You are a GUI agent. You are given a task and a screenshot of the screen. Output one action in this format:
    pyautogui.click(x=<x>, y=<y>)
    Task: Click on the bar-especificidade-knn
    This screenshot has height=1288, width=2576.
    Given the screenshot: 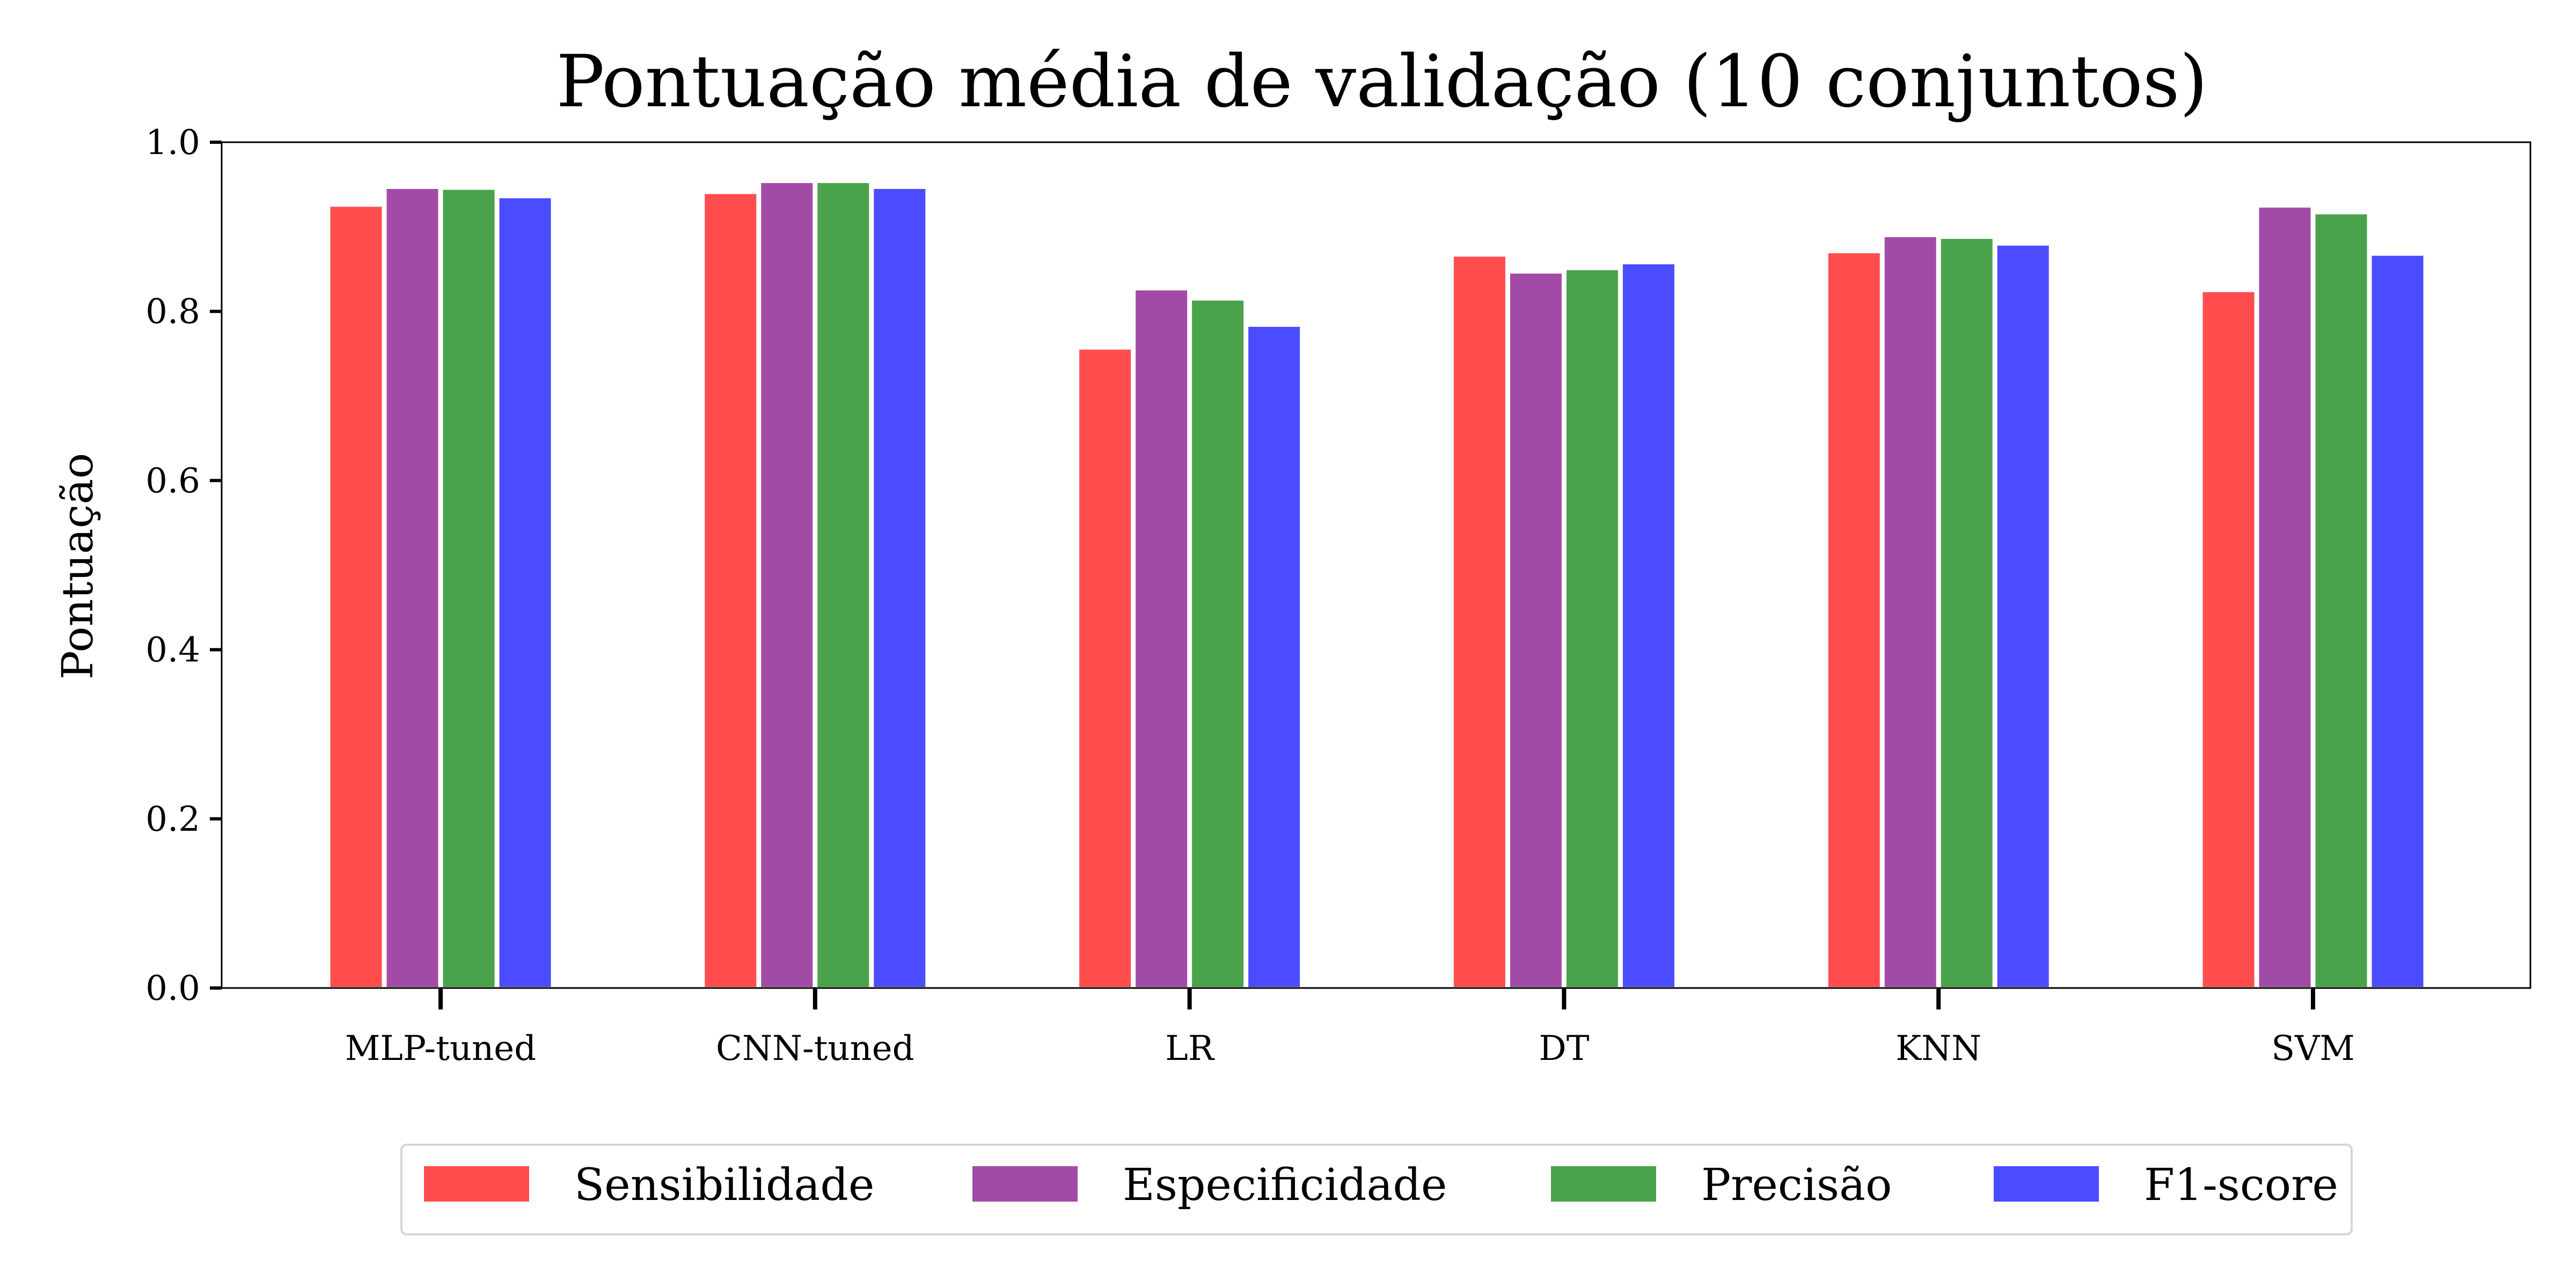 What is the action you would take?
    pyautogui.click(x=1910, y=612)
    